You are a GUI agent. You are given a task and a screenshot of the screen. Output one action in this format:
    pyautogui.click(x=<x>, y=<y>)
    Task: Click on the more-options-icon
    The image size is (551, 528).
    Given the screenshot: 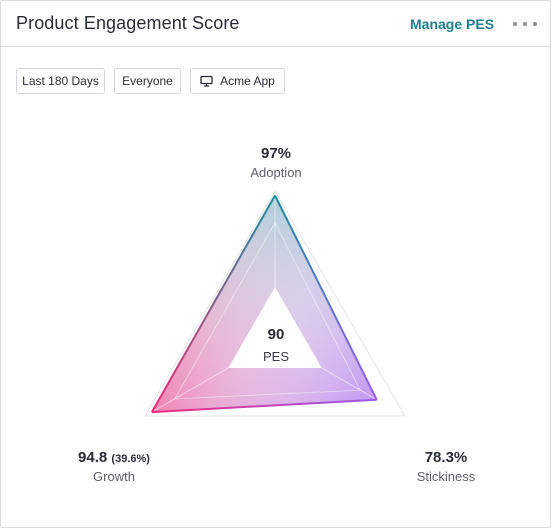 What is the action you would take?
    pyautogui.click(x=525, y=24)
    